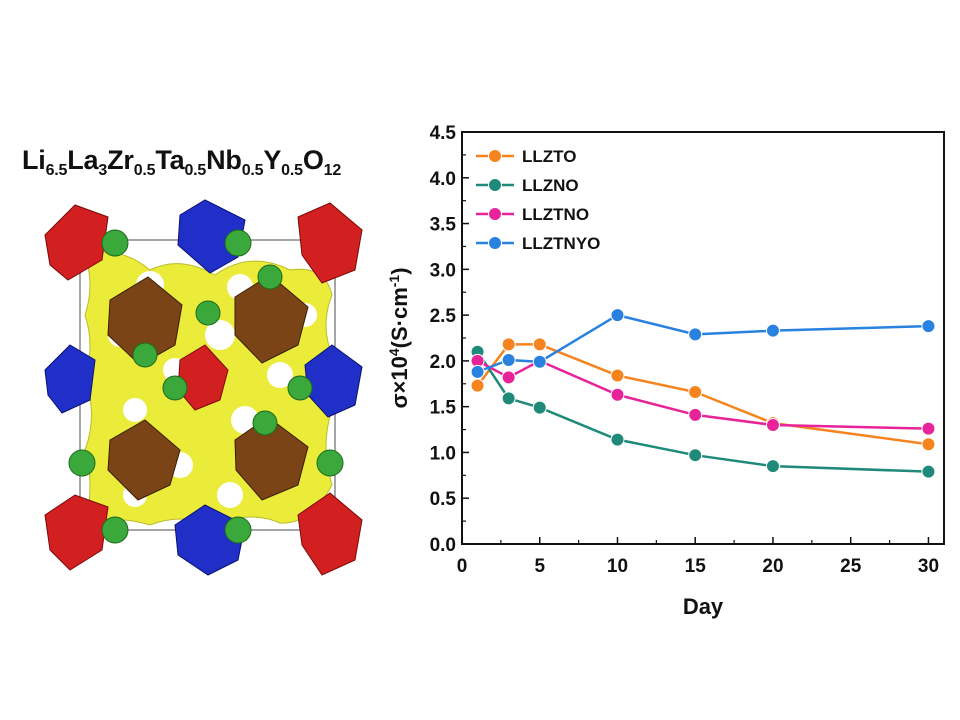 This screenshot has height=720, width=960. What do you see at coordinates (83, 160) in the screenshot?
I see `formula-element: La` at bounding box center [83, 160].